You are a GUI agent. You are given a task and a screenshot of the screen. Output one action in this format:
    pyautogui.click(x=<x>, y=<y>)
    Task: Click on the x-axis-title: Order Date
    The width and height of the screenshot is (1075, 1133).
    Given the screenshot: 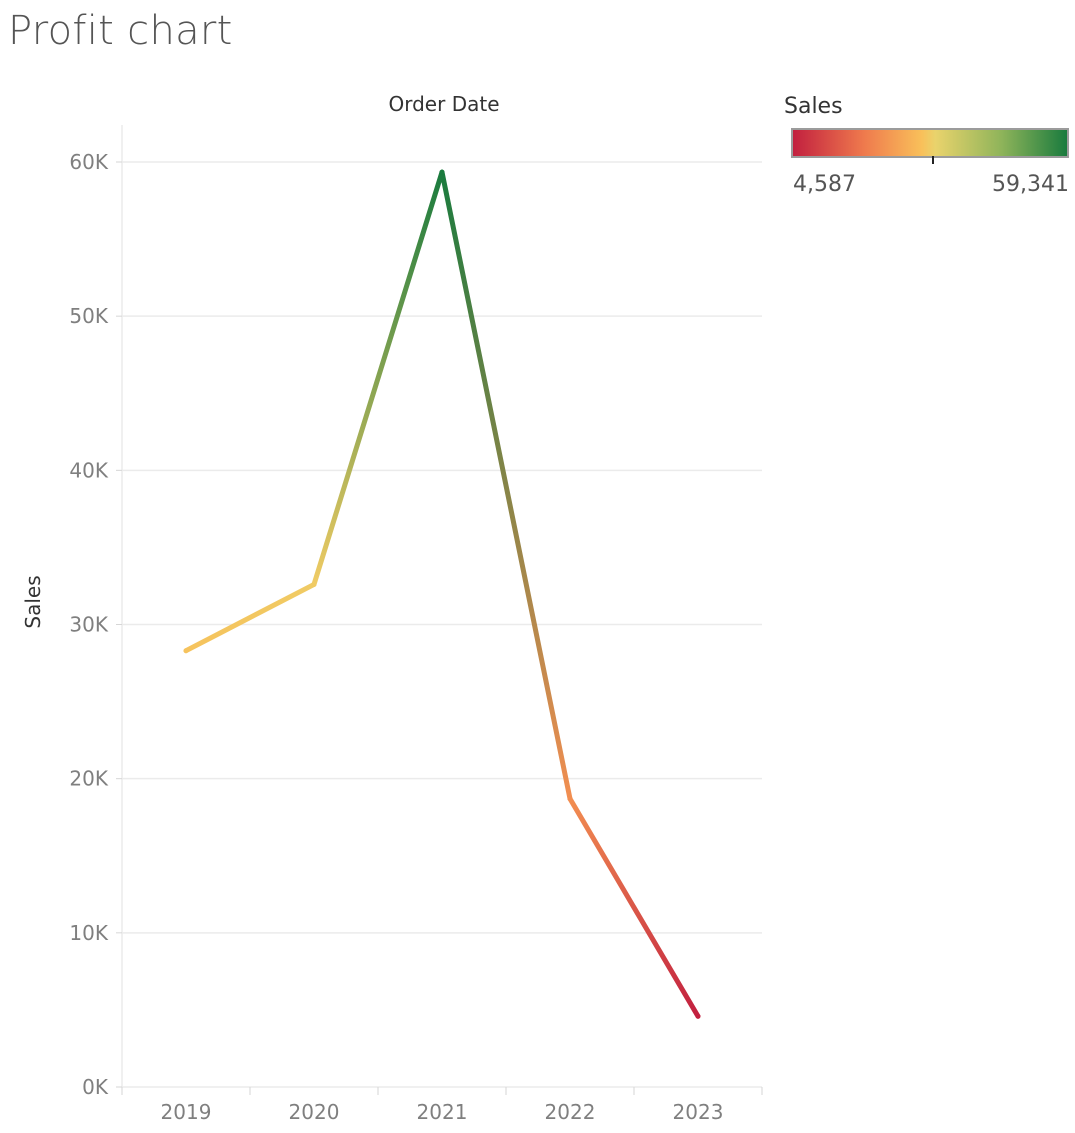 What is the action you would take?
    pyautogui.click(x=444, y=104)
    